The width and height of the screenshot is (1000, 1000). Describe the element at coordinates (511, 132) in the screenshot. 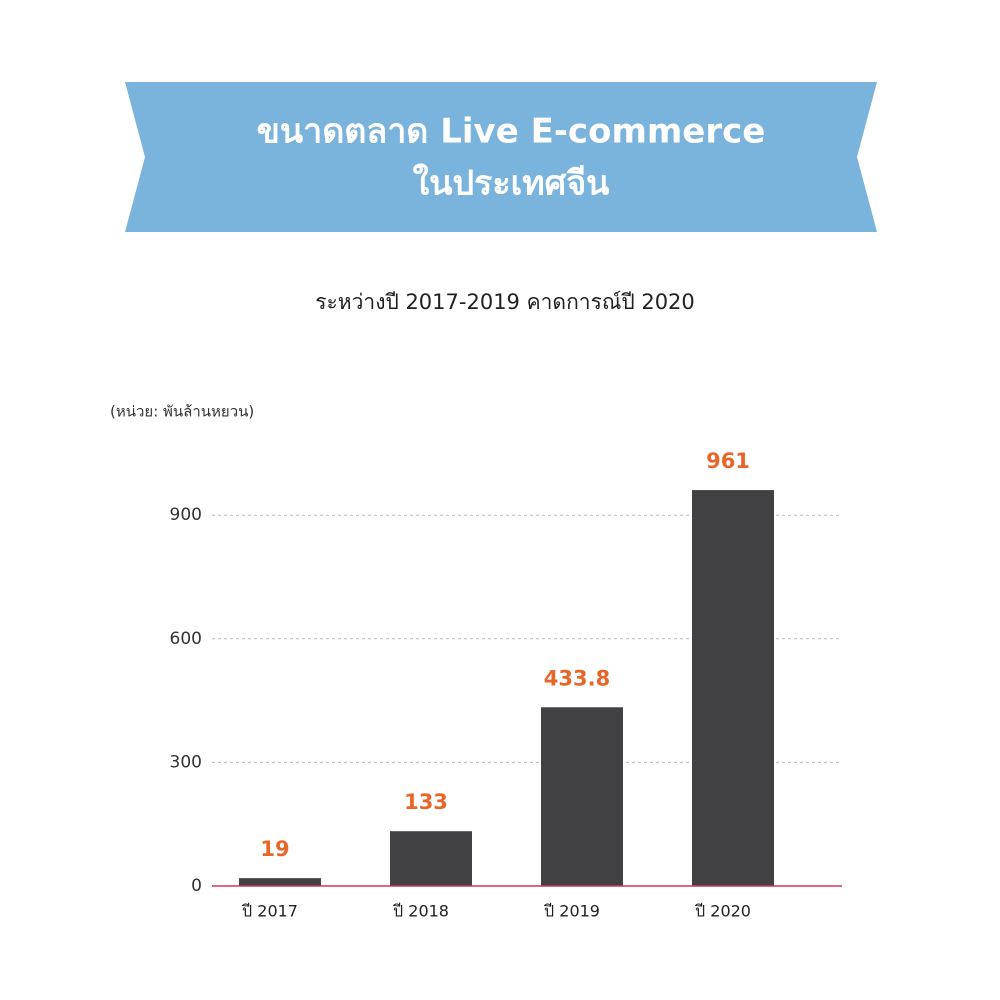

I see `chart-title: ขนาดตลาด Live E-commerce` at that location.